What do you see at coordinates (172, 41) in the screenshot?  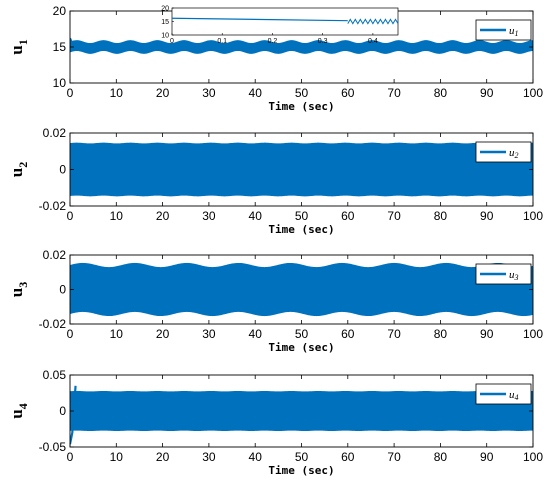 I see `inset-x-tick-label: 0` at bounding box center [172, 41].